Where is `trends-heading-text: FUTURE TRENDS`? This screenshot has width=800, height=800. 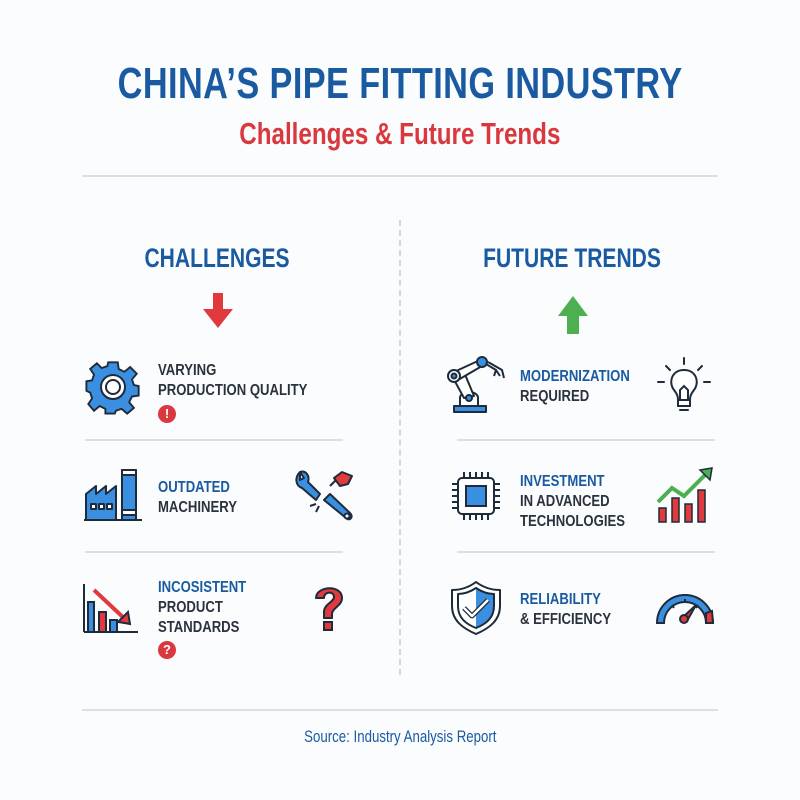 trends-heading-text: FUTURE TRENDS is located at coordinates (572, 258).